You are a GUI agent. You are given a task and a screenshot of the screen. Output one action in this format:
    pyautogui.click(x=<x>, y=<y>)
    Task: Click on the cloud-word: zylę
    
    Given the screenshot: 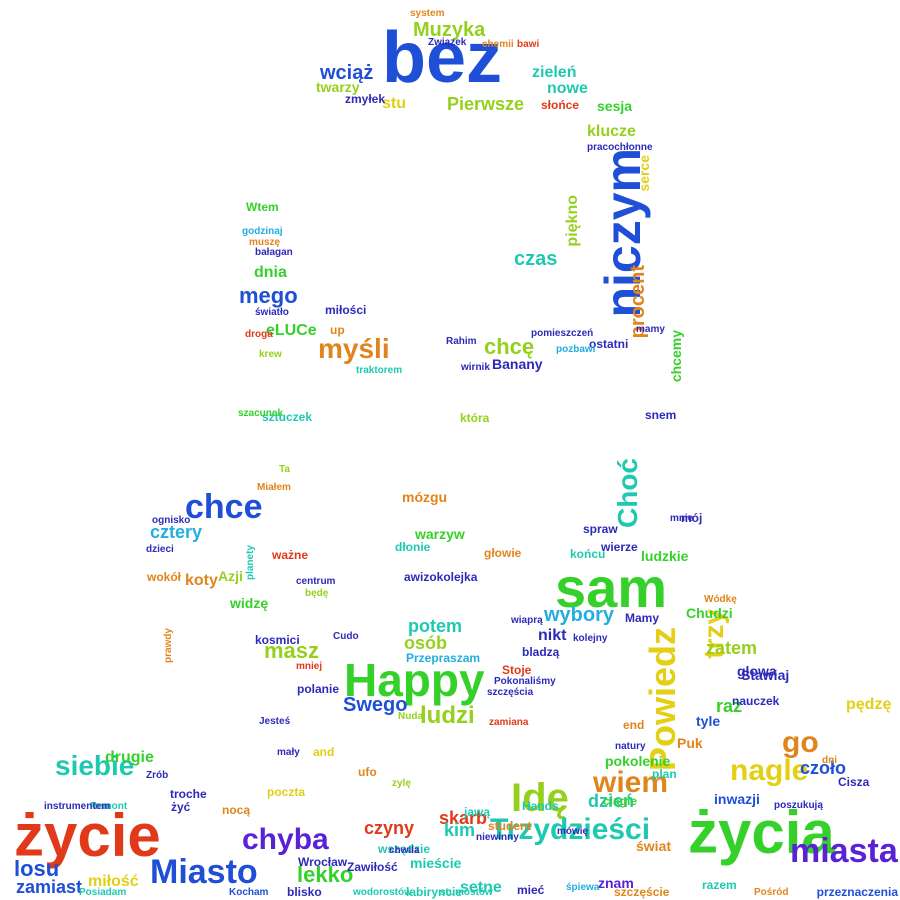 What is the action you would take?
    pyautogui.click(x=401, y=783)
    